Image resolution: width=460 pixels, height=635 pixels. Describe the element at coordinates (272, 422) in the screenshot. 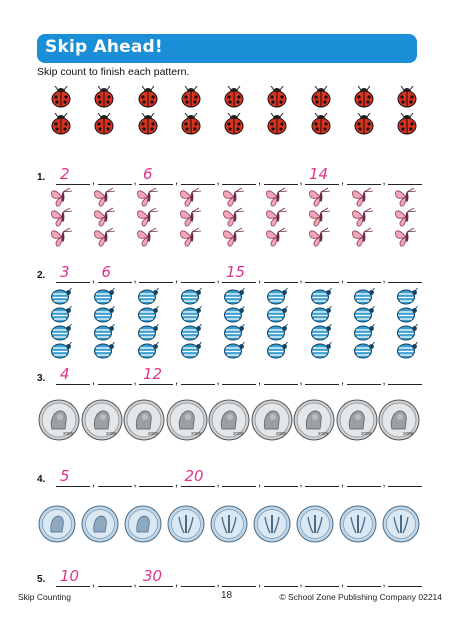

I see `nickel-icon: 2009` at that location.